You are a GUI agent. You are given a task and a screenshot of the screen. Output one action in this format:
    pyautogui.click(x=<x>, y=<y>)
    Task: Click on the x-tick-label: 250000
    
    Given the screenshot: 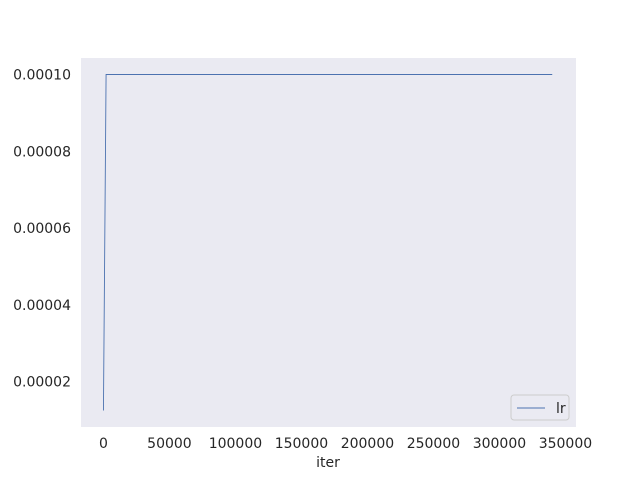 What is the action you would take?
    pyautogui.click(x=433, y=444)
    